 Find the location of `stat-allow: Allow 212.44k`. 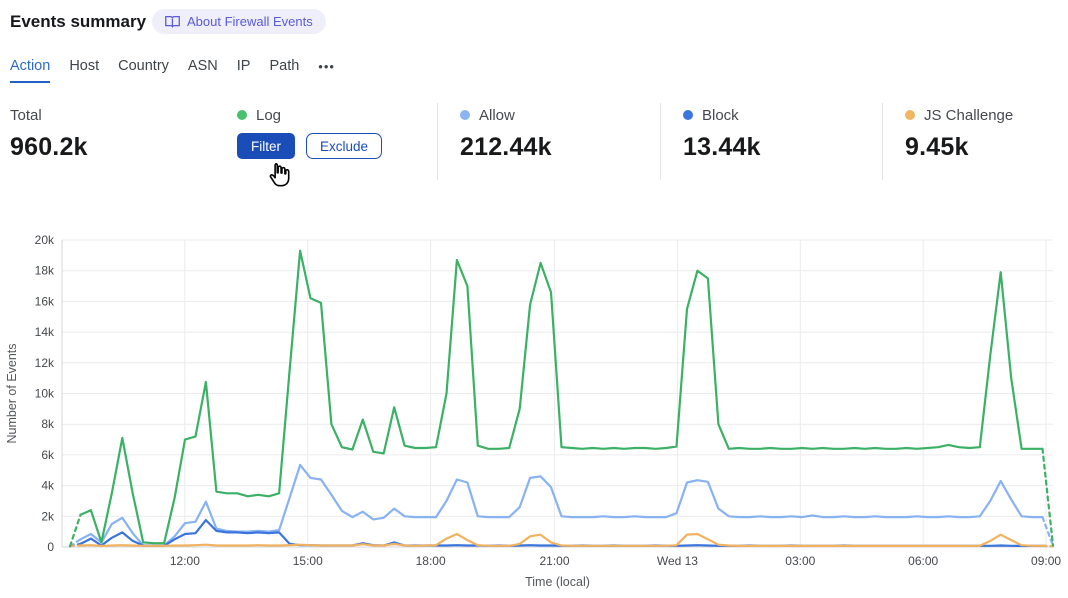

stat-allow: Allow 212.44k is located at coordinates (506, 134).